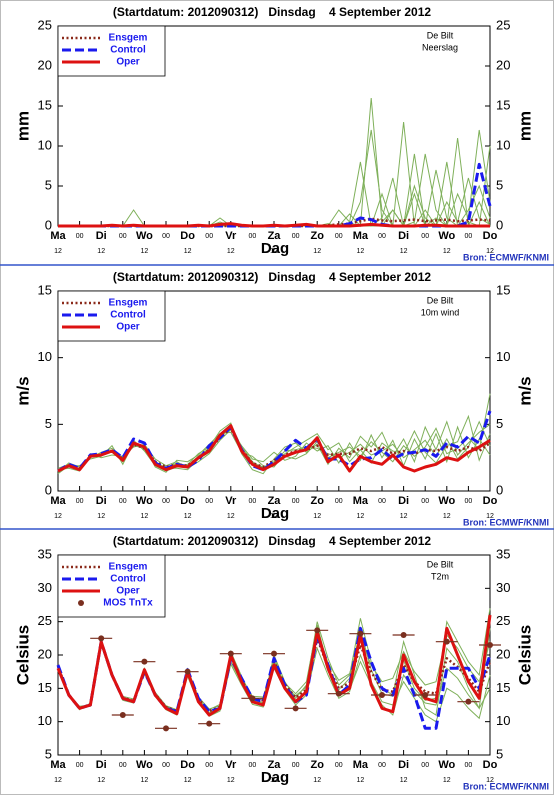  I want to click on location-label: De Bilt, so click(440, 564).